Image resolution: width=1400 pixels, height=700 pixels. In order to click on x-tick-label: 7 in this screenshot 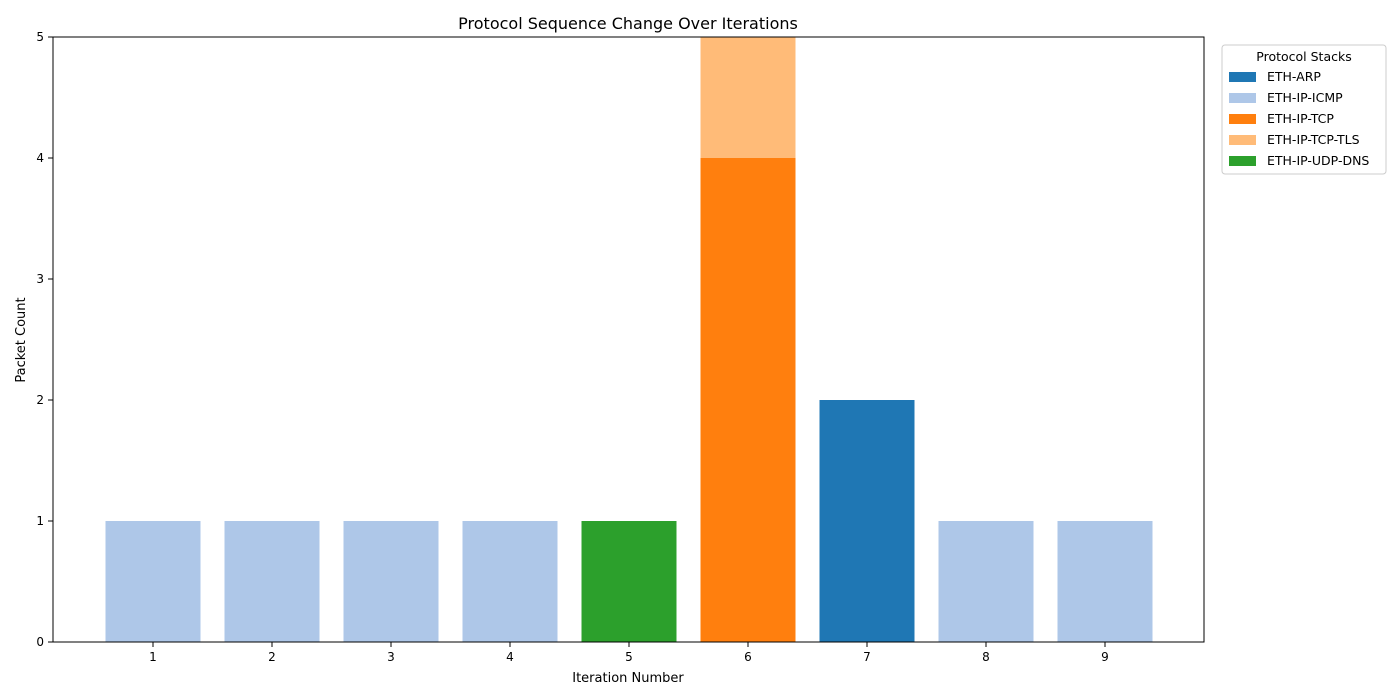, I will do `click(867, 657)`.